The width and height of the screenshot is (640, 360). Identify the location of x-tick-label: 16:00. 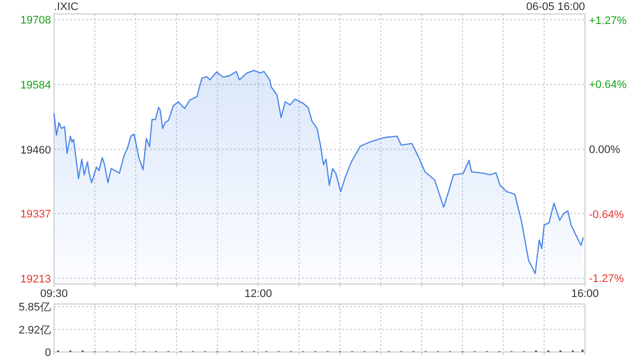
(585, 294).